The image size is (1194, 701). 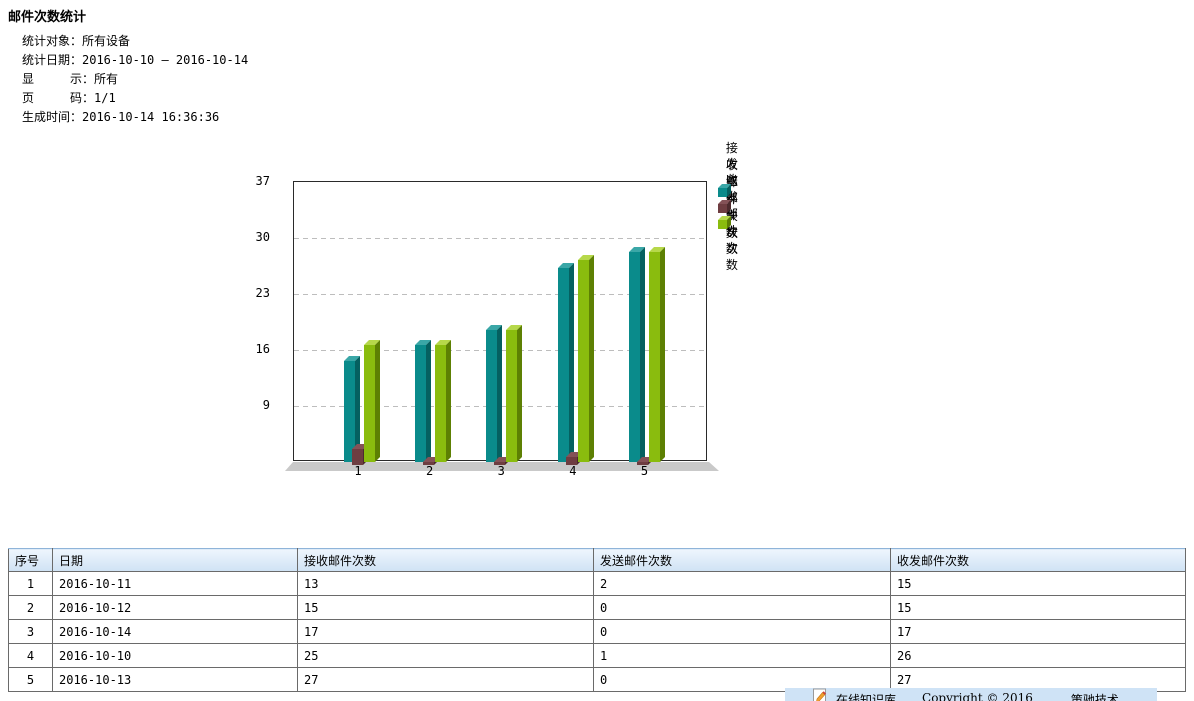 I want to click on x-axis-category-label: 3, so click(x=501, y=471).